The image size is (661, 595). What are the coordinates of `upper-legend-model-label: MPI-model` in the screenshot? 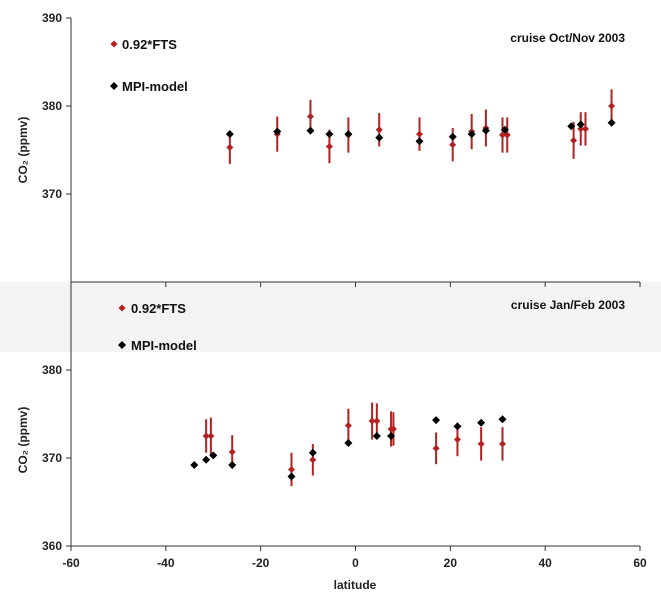 It's located at (155, 86).